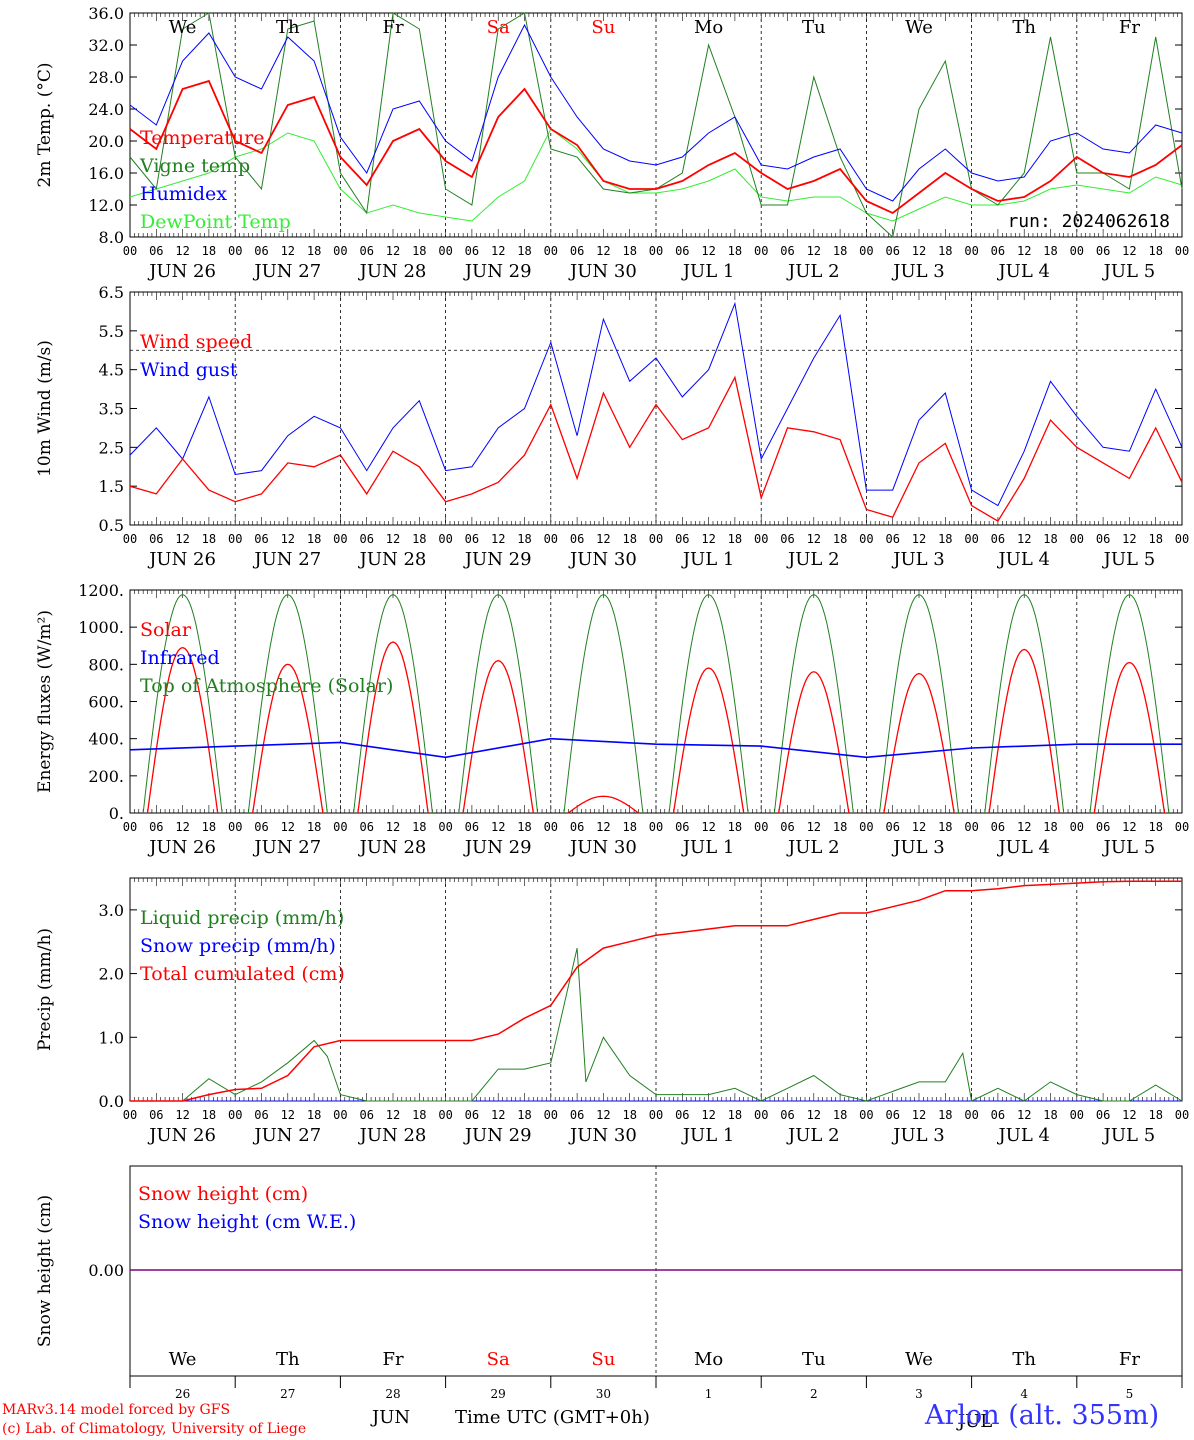  What do you see at coordinates (266, 686) in the screenshot?
I see `legend-entry: Top of Atmosphere (Solar)` at bounding box center [266, 686].